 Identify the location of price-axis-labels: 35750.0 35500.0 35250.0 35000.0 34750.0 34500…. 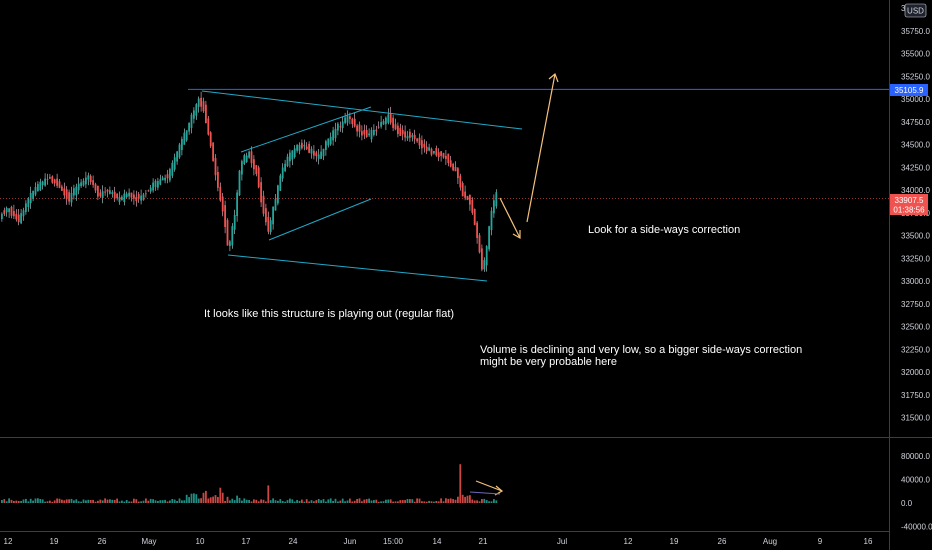
(915, 225).